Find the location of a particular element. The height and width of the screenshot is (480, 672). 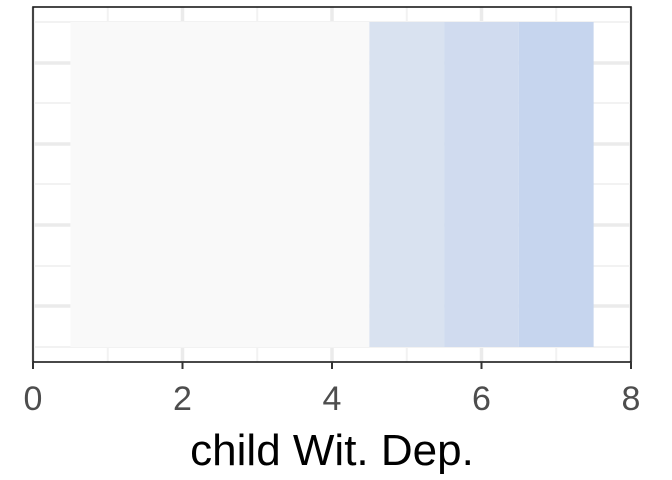

x-tick-label: 4 is located at coordinates (332, 399).